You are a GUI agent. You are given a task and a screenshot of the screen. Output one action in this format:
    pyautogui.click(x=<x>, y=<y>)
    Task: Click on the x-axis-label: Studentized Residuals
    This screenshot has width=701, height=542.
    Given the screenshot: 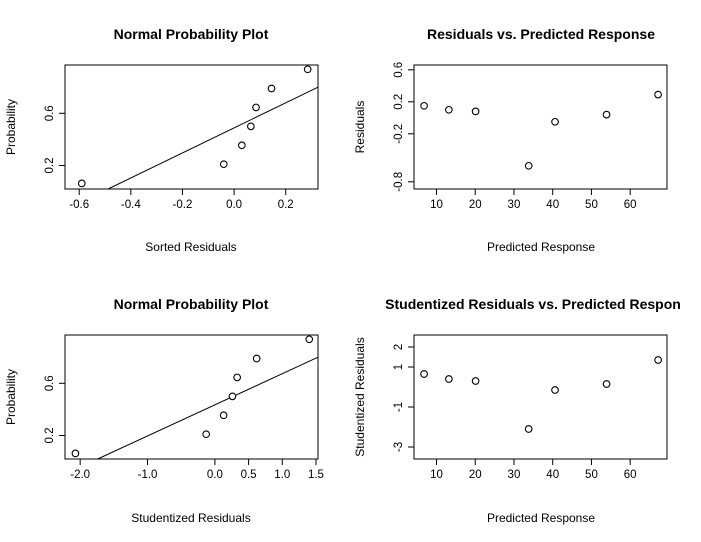 What is the action you would take?
    pyautogui.click(x=190, y=518)
    